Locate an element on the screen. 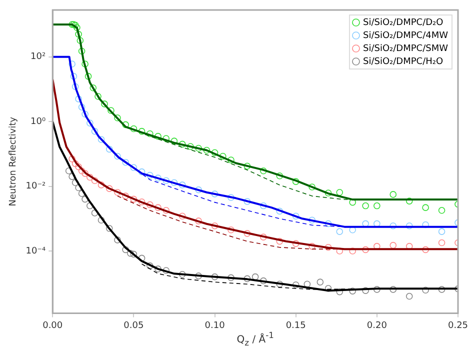 The height and width of the screenshot is (348, 474). x-tick-label: 0.10 is located at coordinates (215, 325).